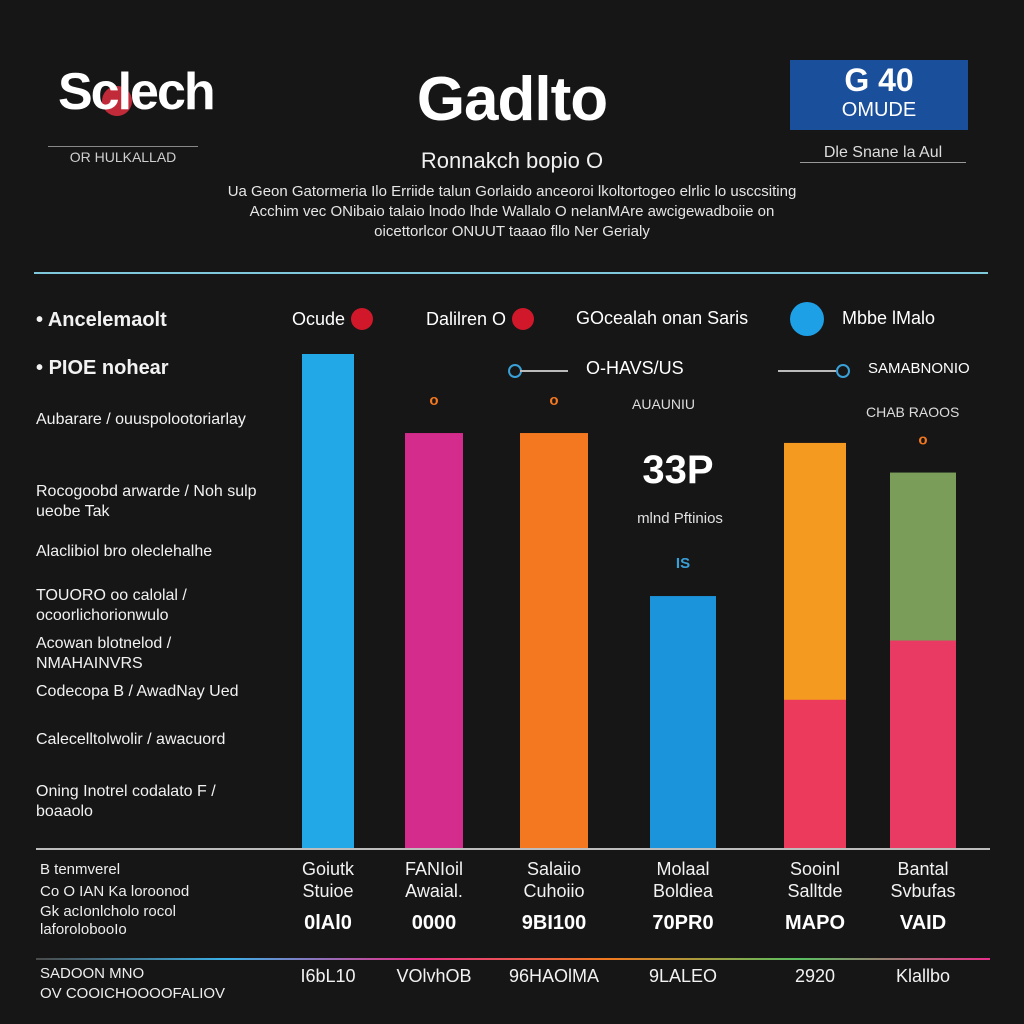 Image resolution: width=1024 pixels, height=1024 pixels. I want to click on chart-baseline, so click(513, 849).